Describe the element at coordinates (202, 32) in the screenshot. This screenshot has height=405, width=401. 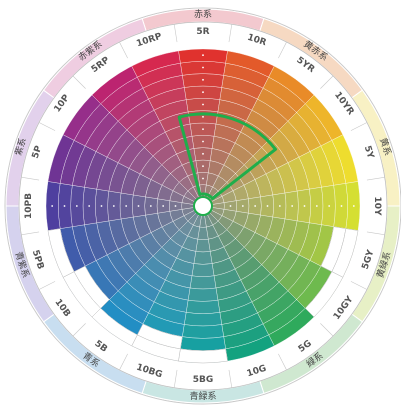
I see `hue-label: 5R` at that location.